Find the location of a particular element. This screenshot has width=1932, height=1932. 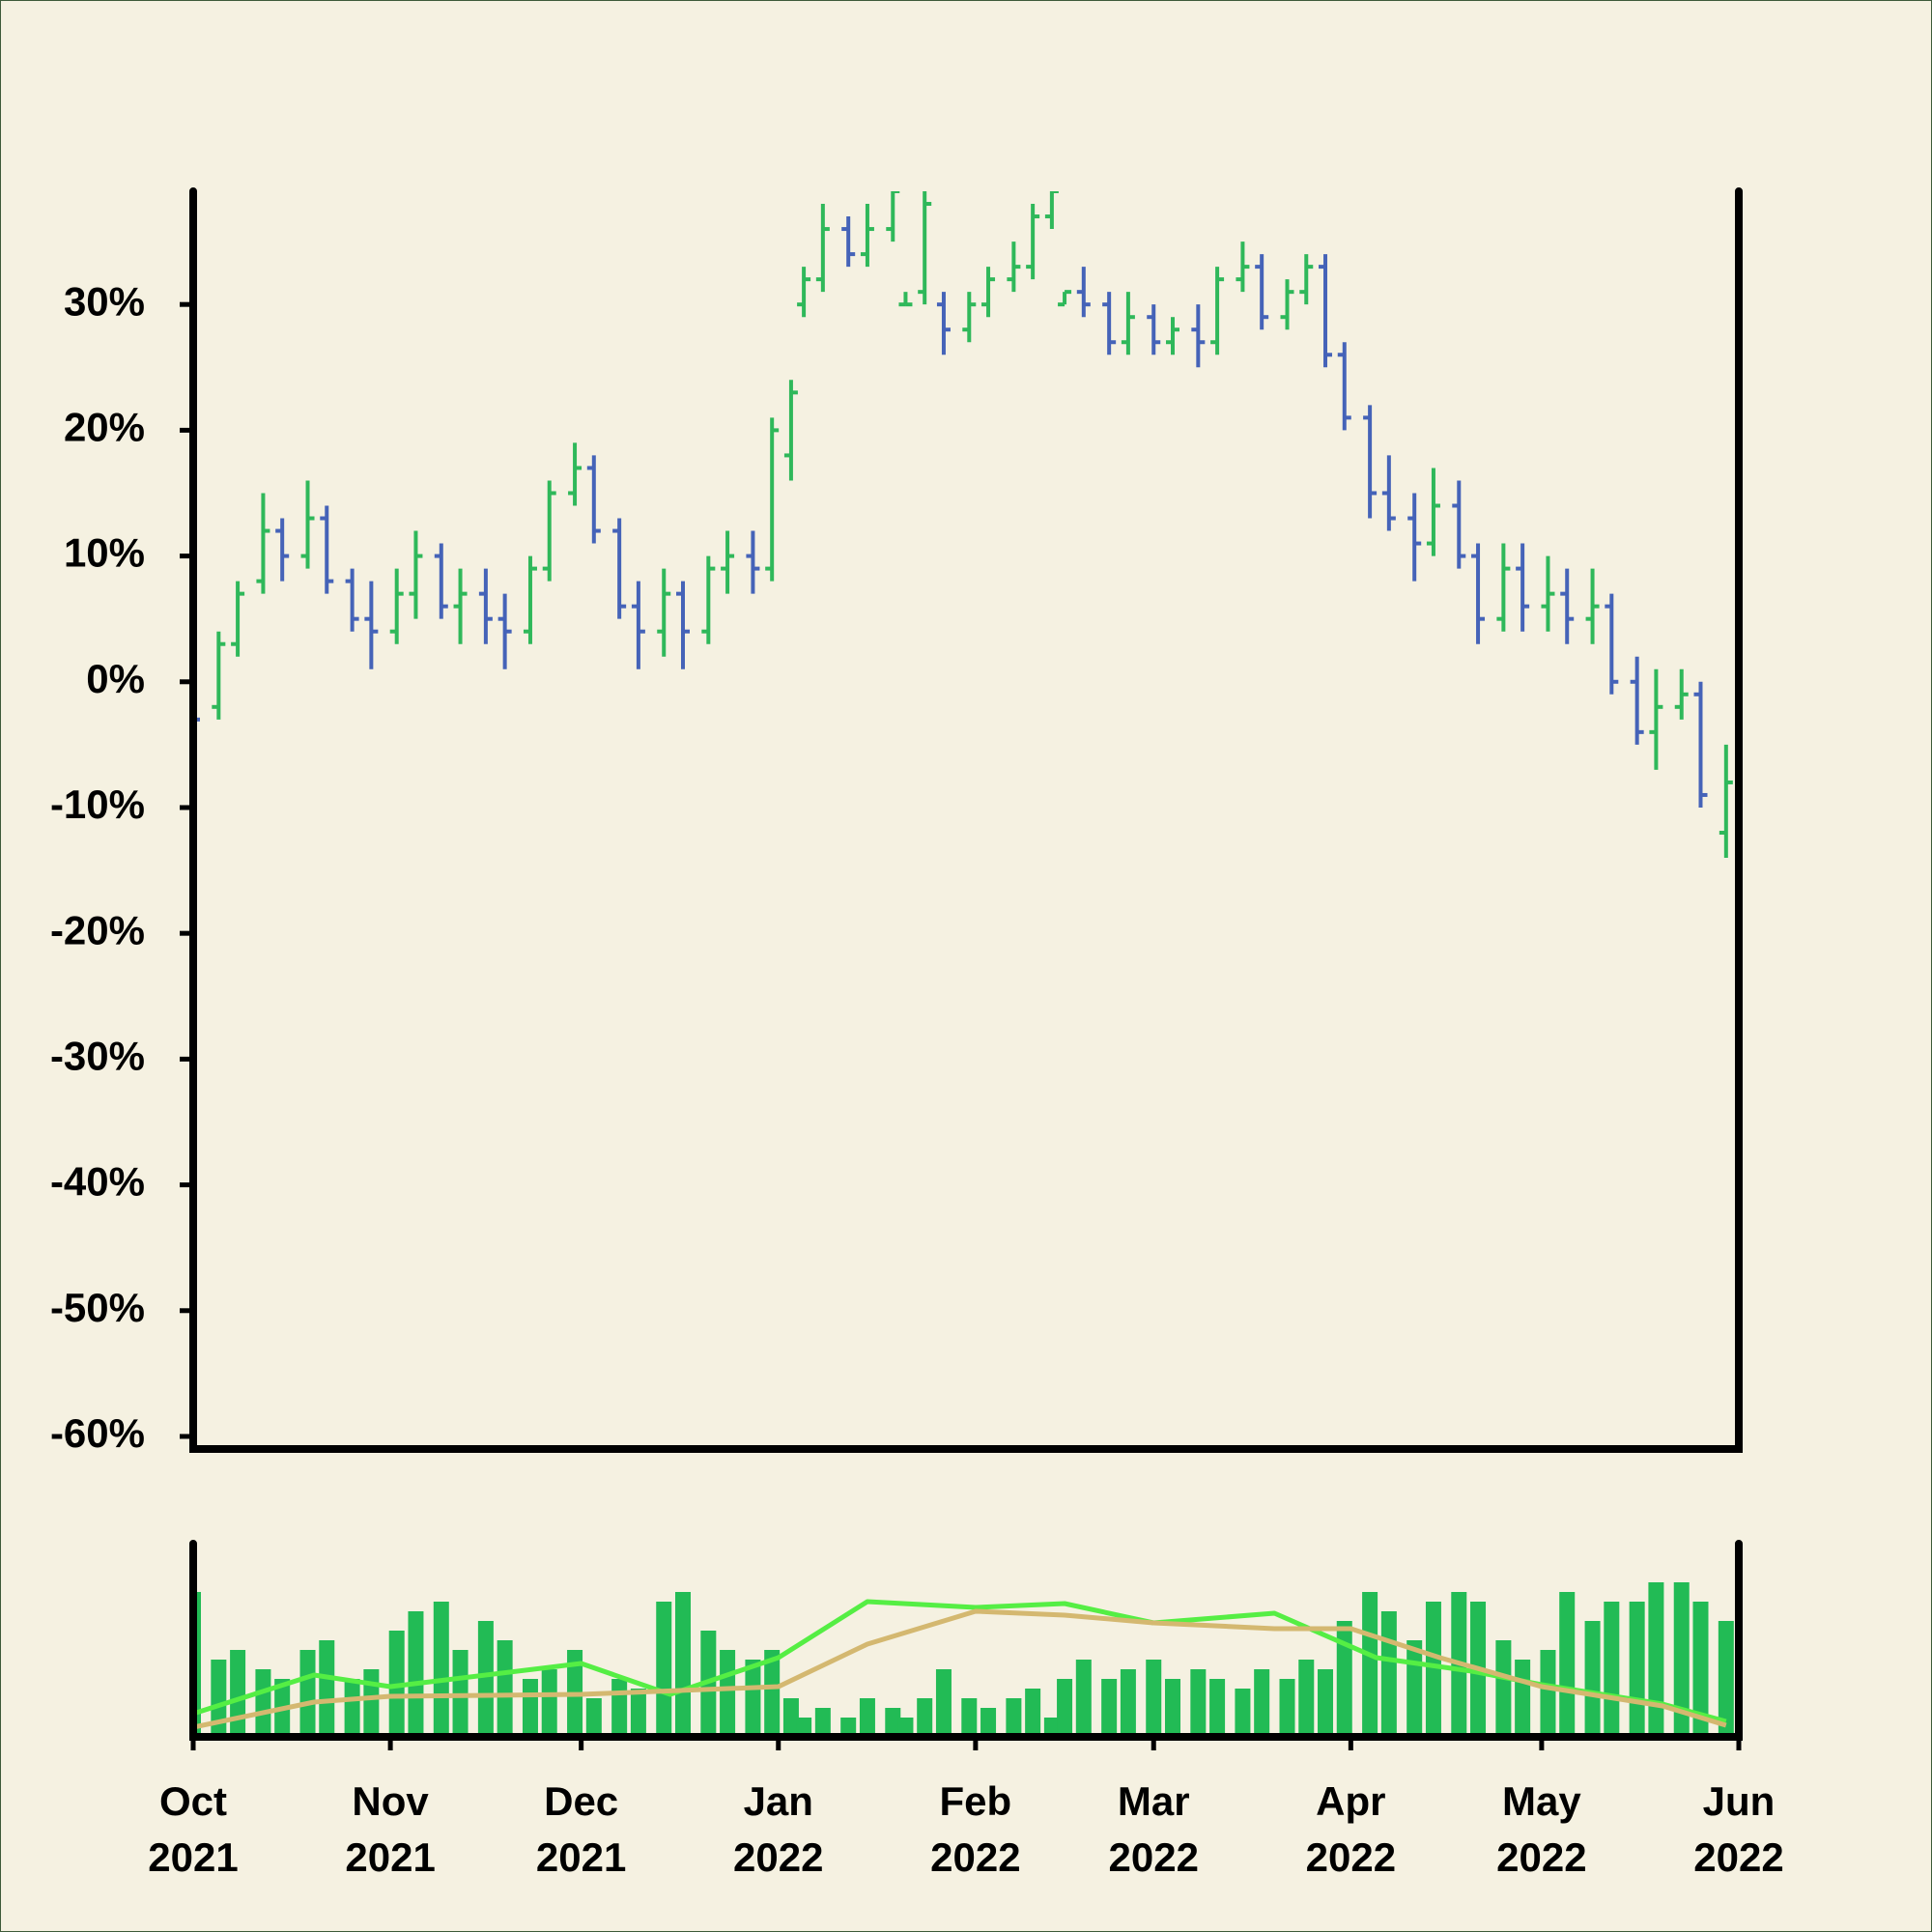

moving-average is located at coordinates (960, 1669).